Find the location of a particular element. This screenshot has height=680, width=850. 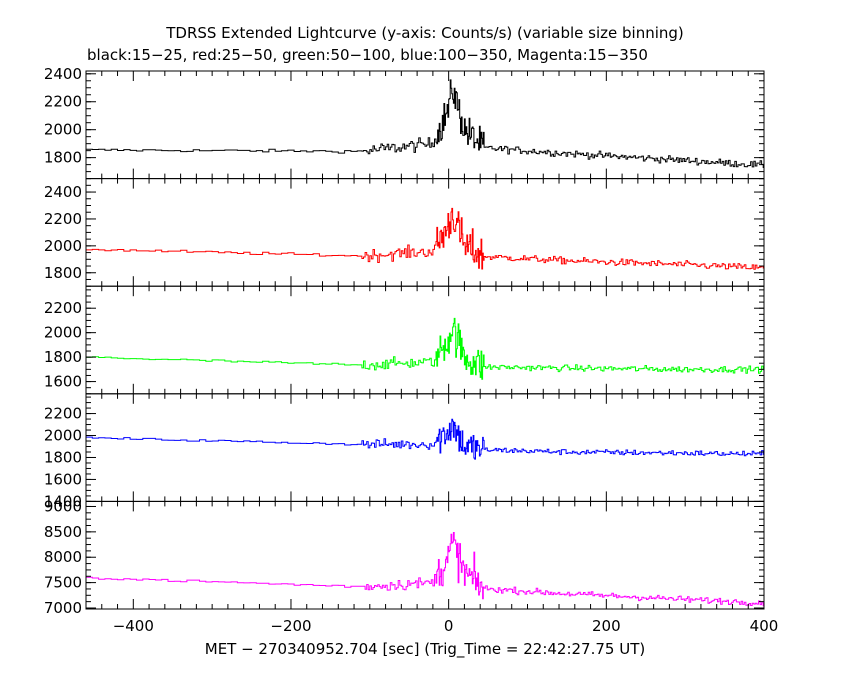

panel-25-50: 1800 2000 2200 2400 is located at coordinates (404, 232).